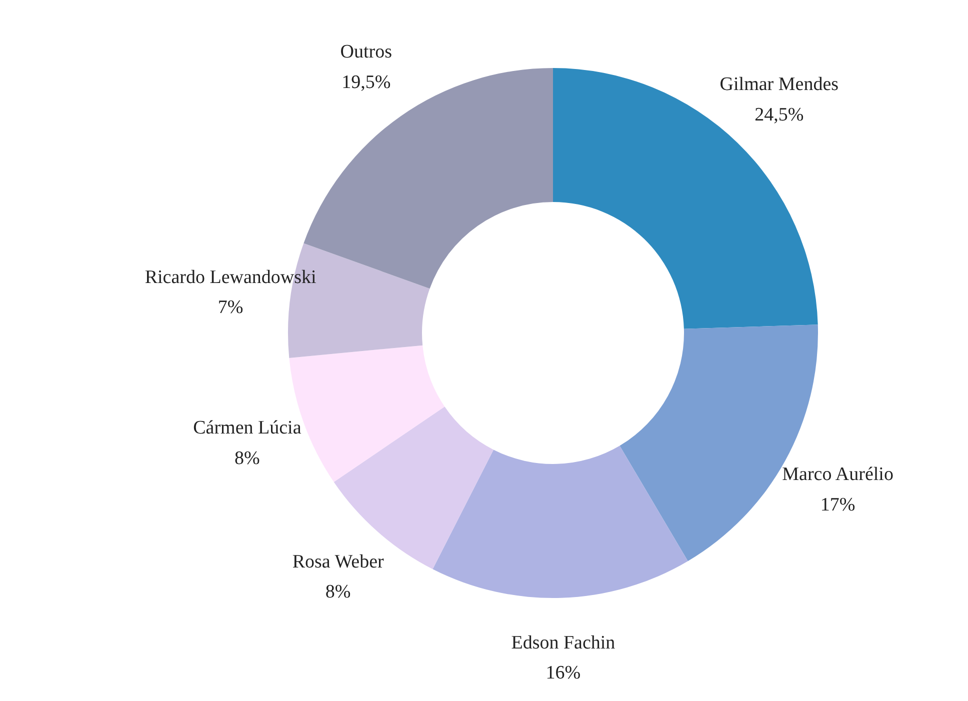  I want to click on data-label: 7%, so click(231, 307).